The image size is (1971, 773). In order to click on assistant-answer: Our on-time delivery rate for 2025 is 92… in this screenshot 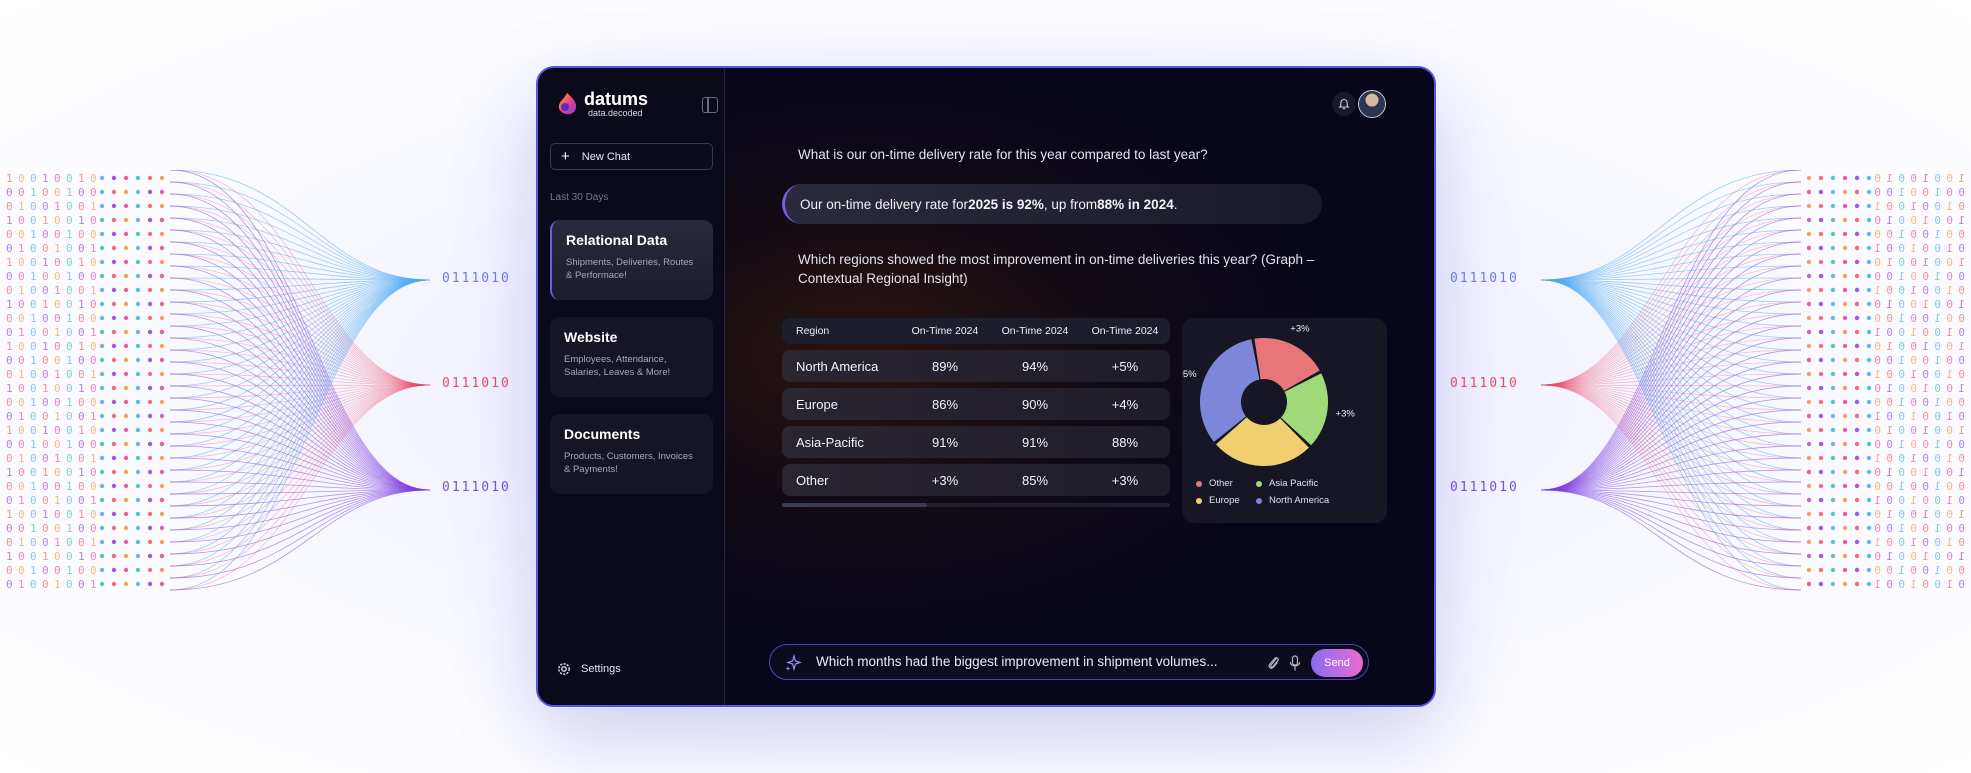, I will do `click(1052, 204)`.